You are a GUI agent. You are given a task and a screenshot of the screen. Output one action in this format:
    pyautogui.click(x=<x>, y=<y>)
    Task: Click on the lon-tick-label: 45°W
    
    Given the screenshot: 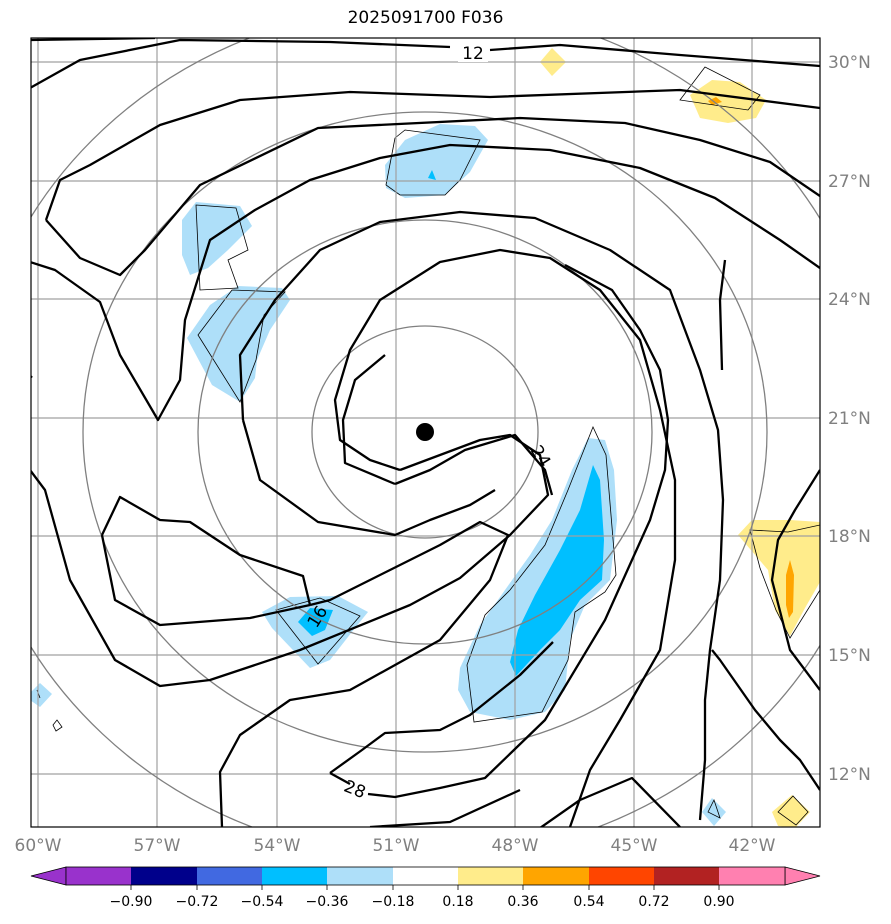 What is the action you would take?
    pyautogui.click(x=634, y=846)
    